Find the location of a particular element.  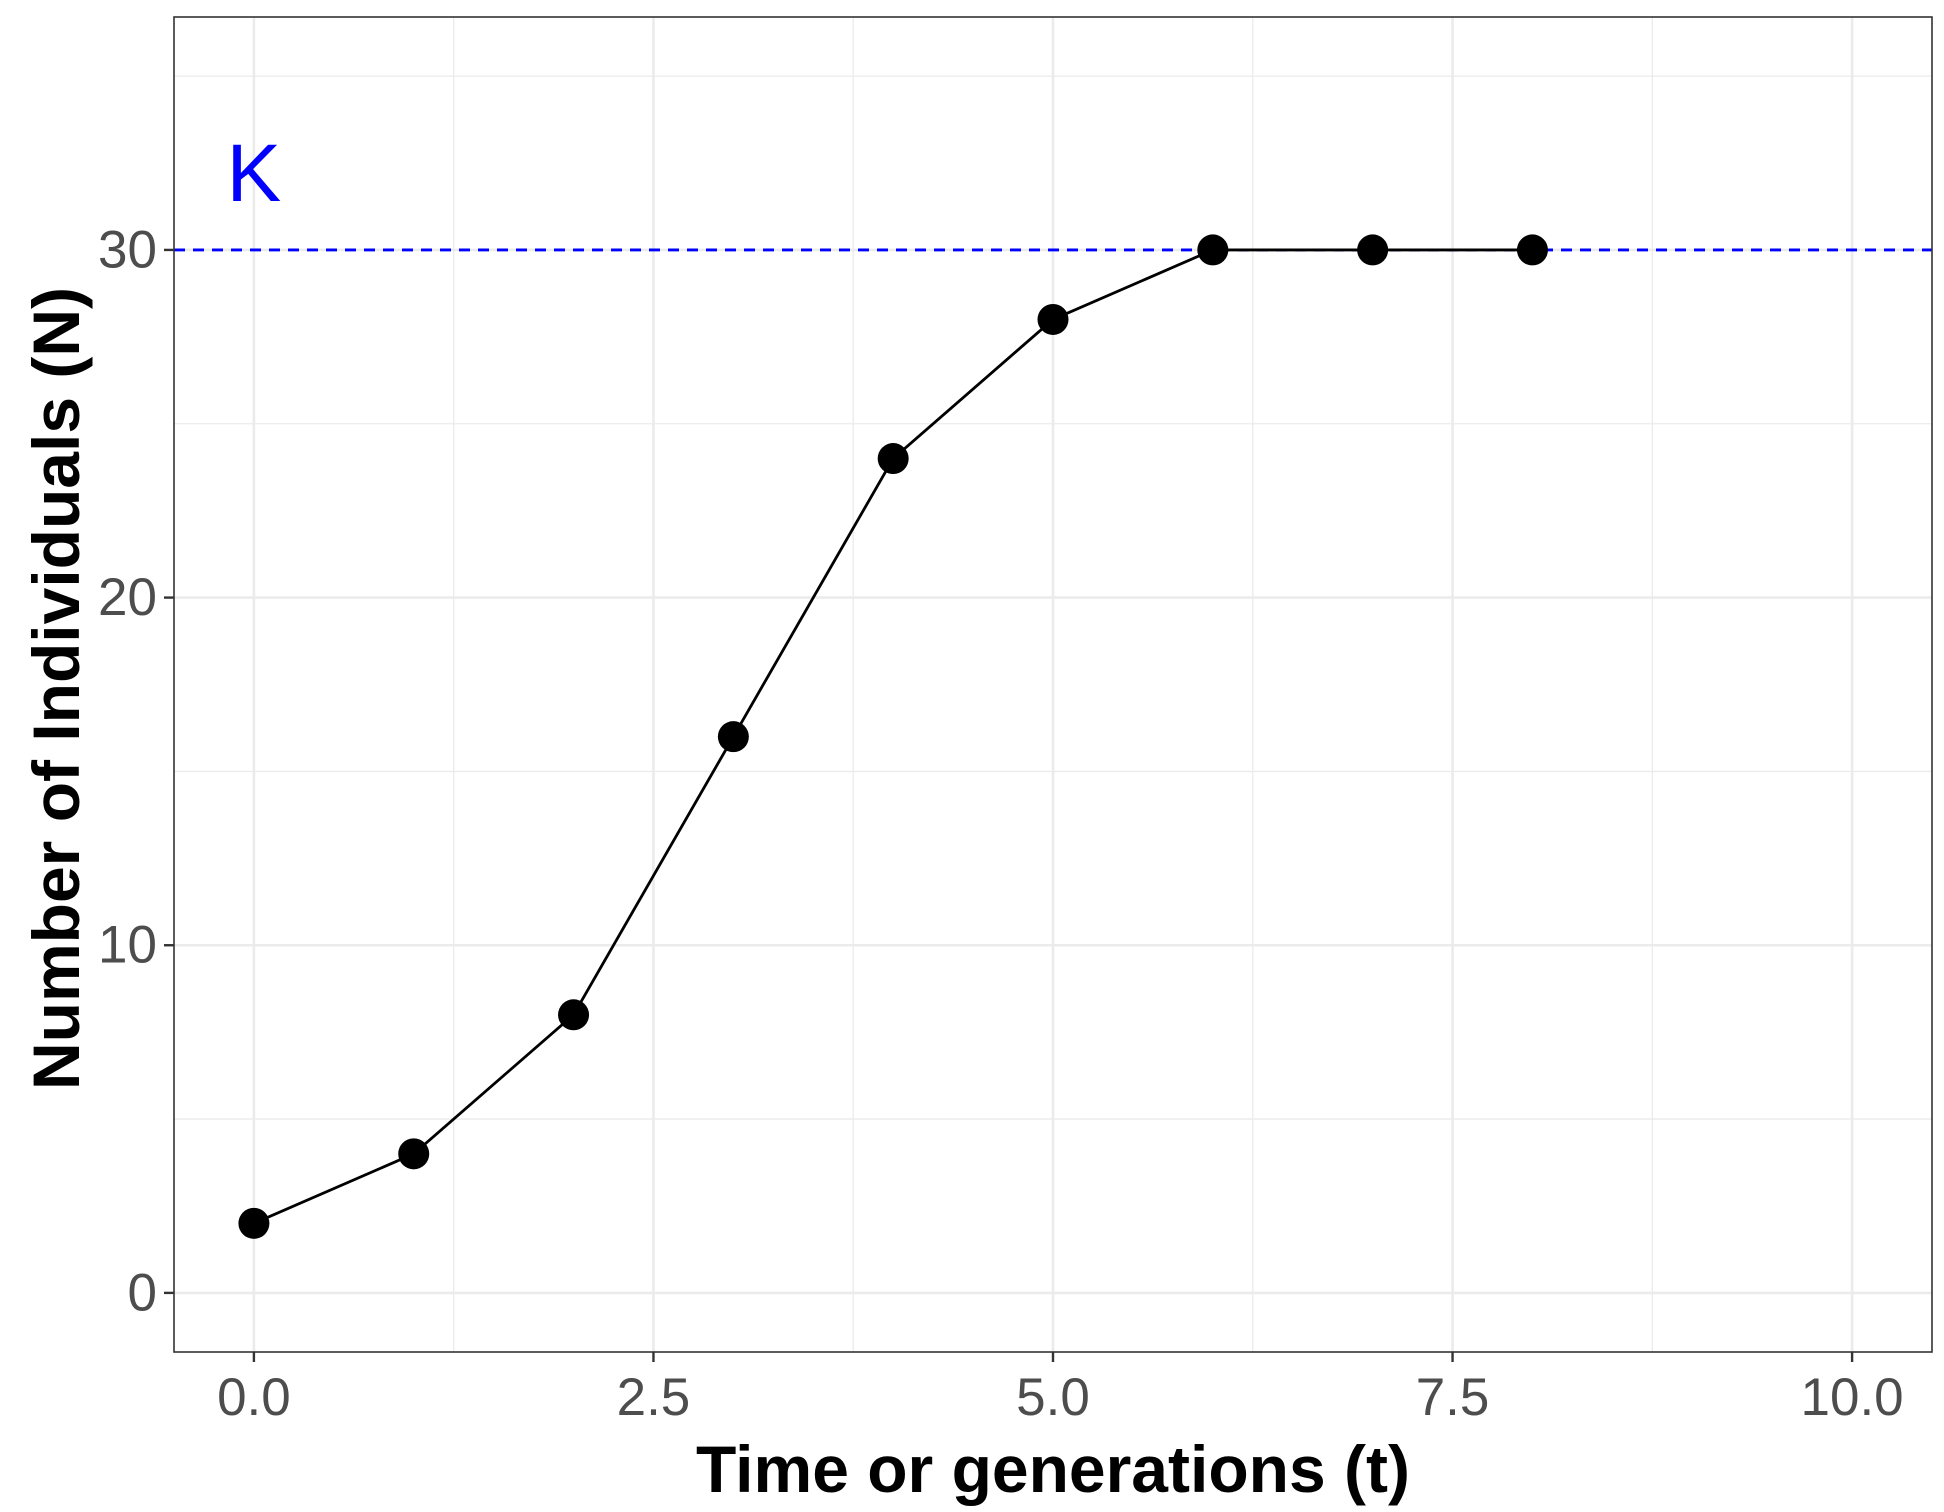

annotation-layer: K is located at coordinates (254, 173).